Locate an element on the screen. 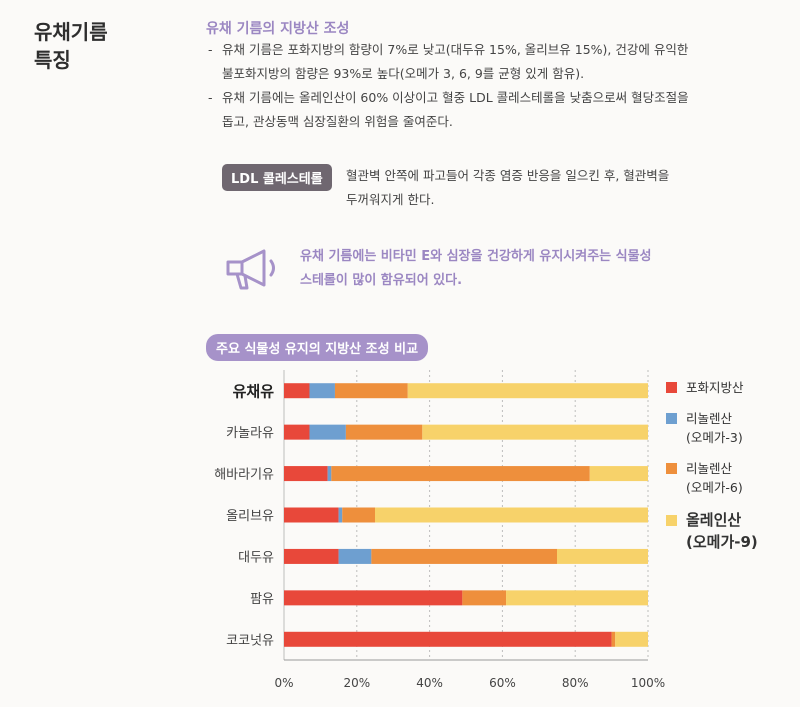 The height and width of the screenshot is (707, 800). x-tick-label: 80% is located at coordinates (575, 683).